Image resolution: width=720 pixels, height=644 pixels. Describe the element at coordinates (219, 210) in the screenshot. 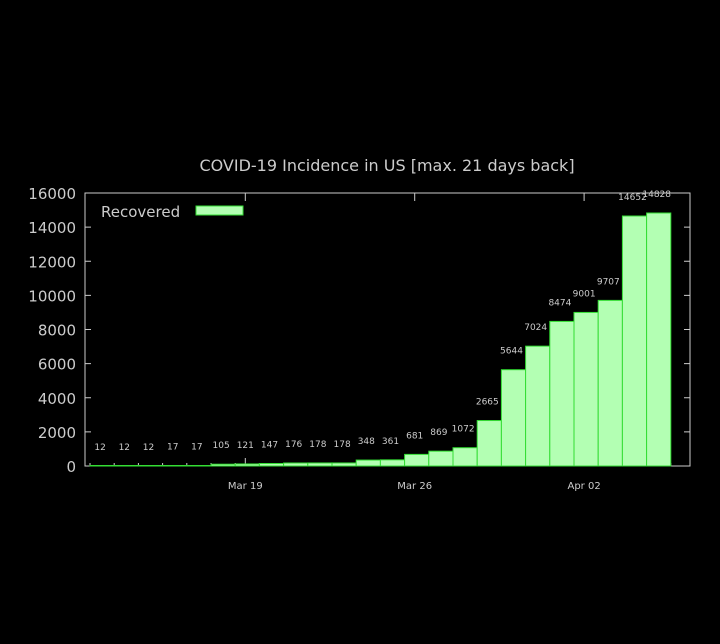

I see `legend-swatch` at that location.